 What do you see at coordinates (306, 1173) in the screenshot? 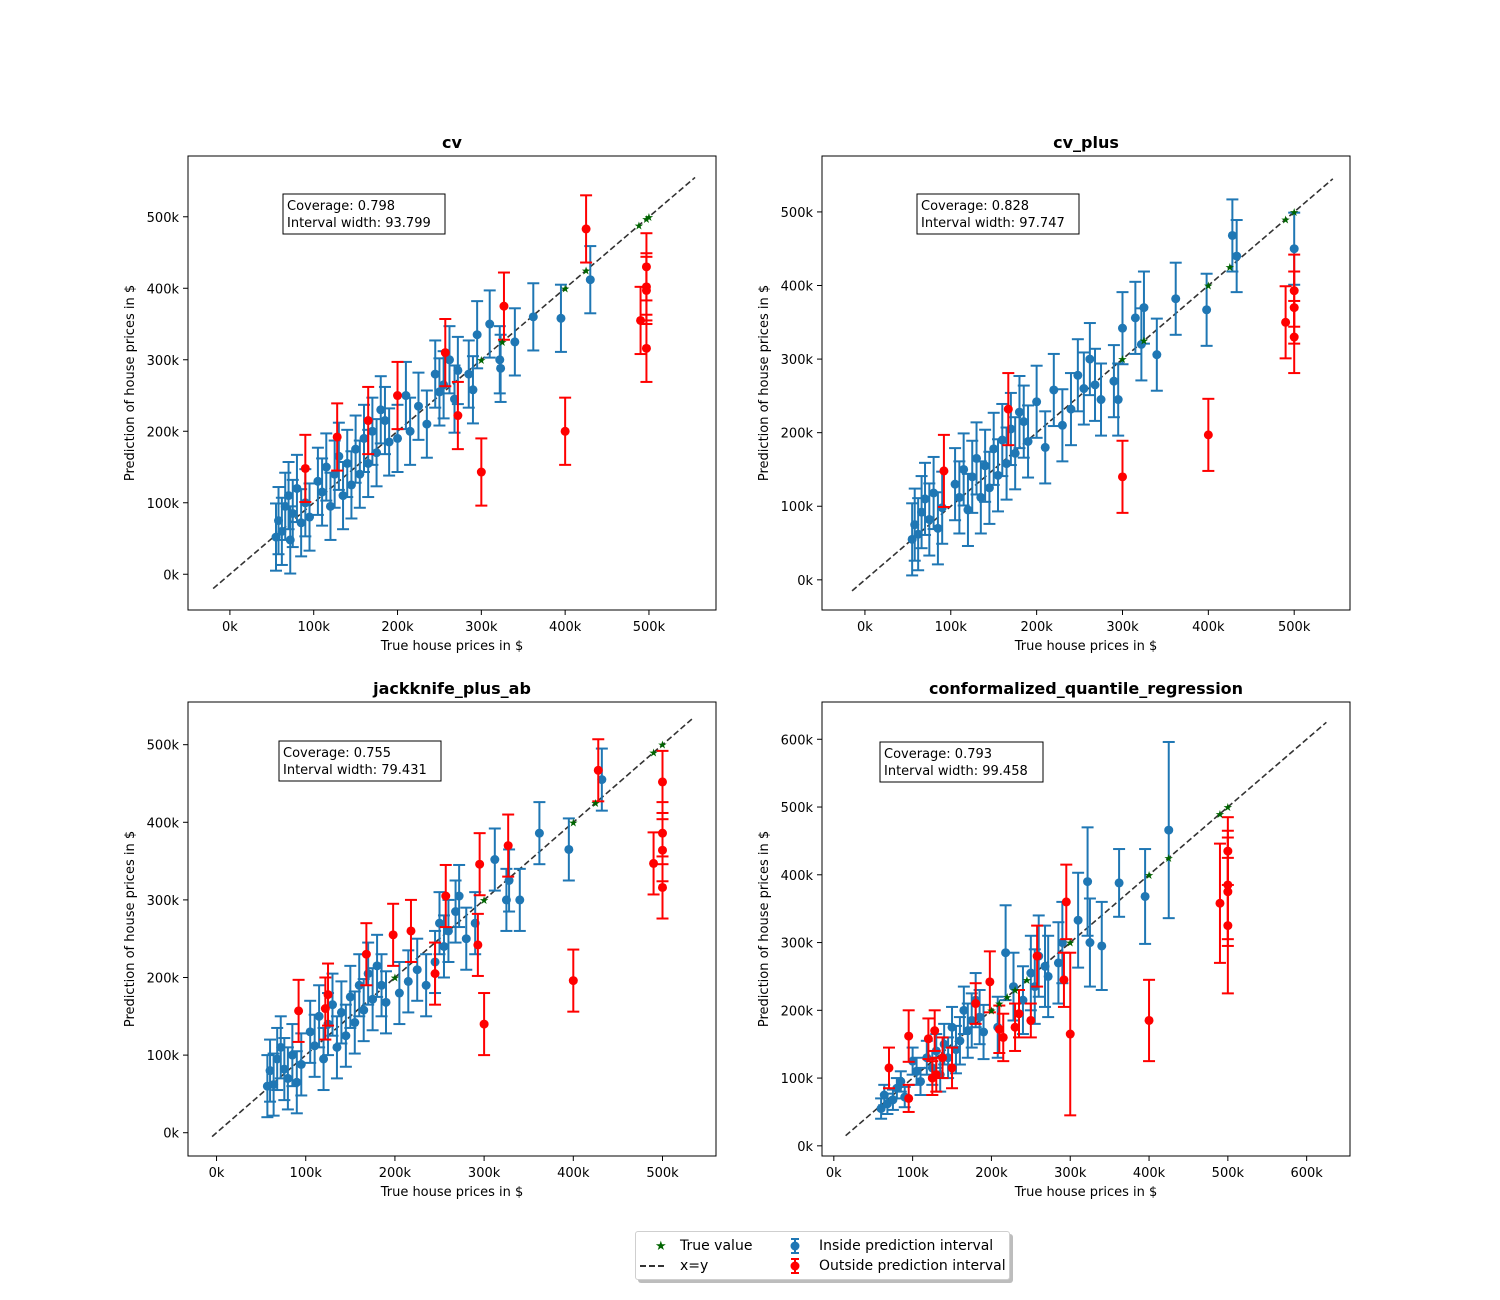
I see `x-tick-label: 100k` at bounding box center [306, 1173].